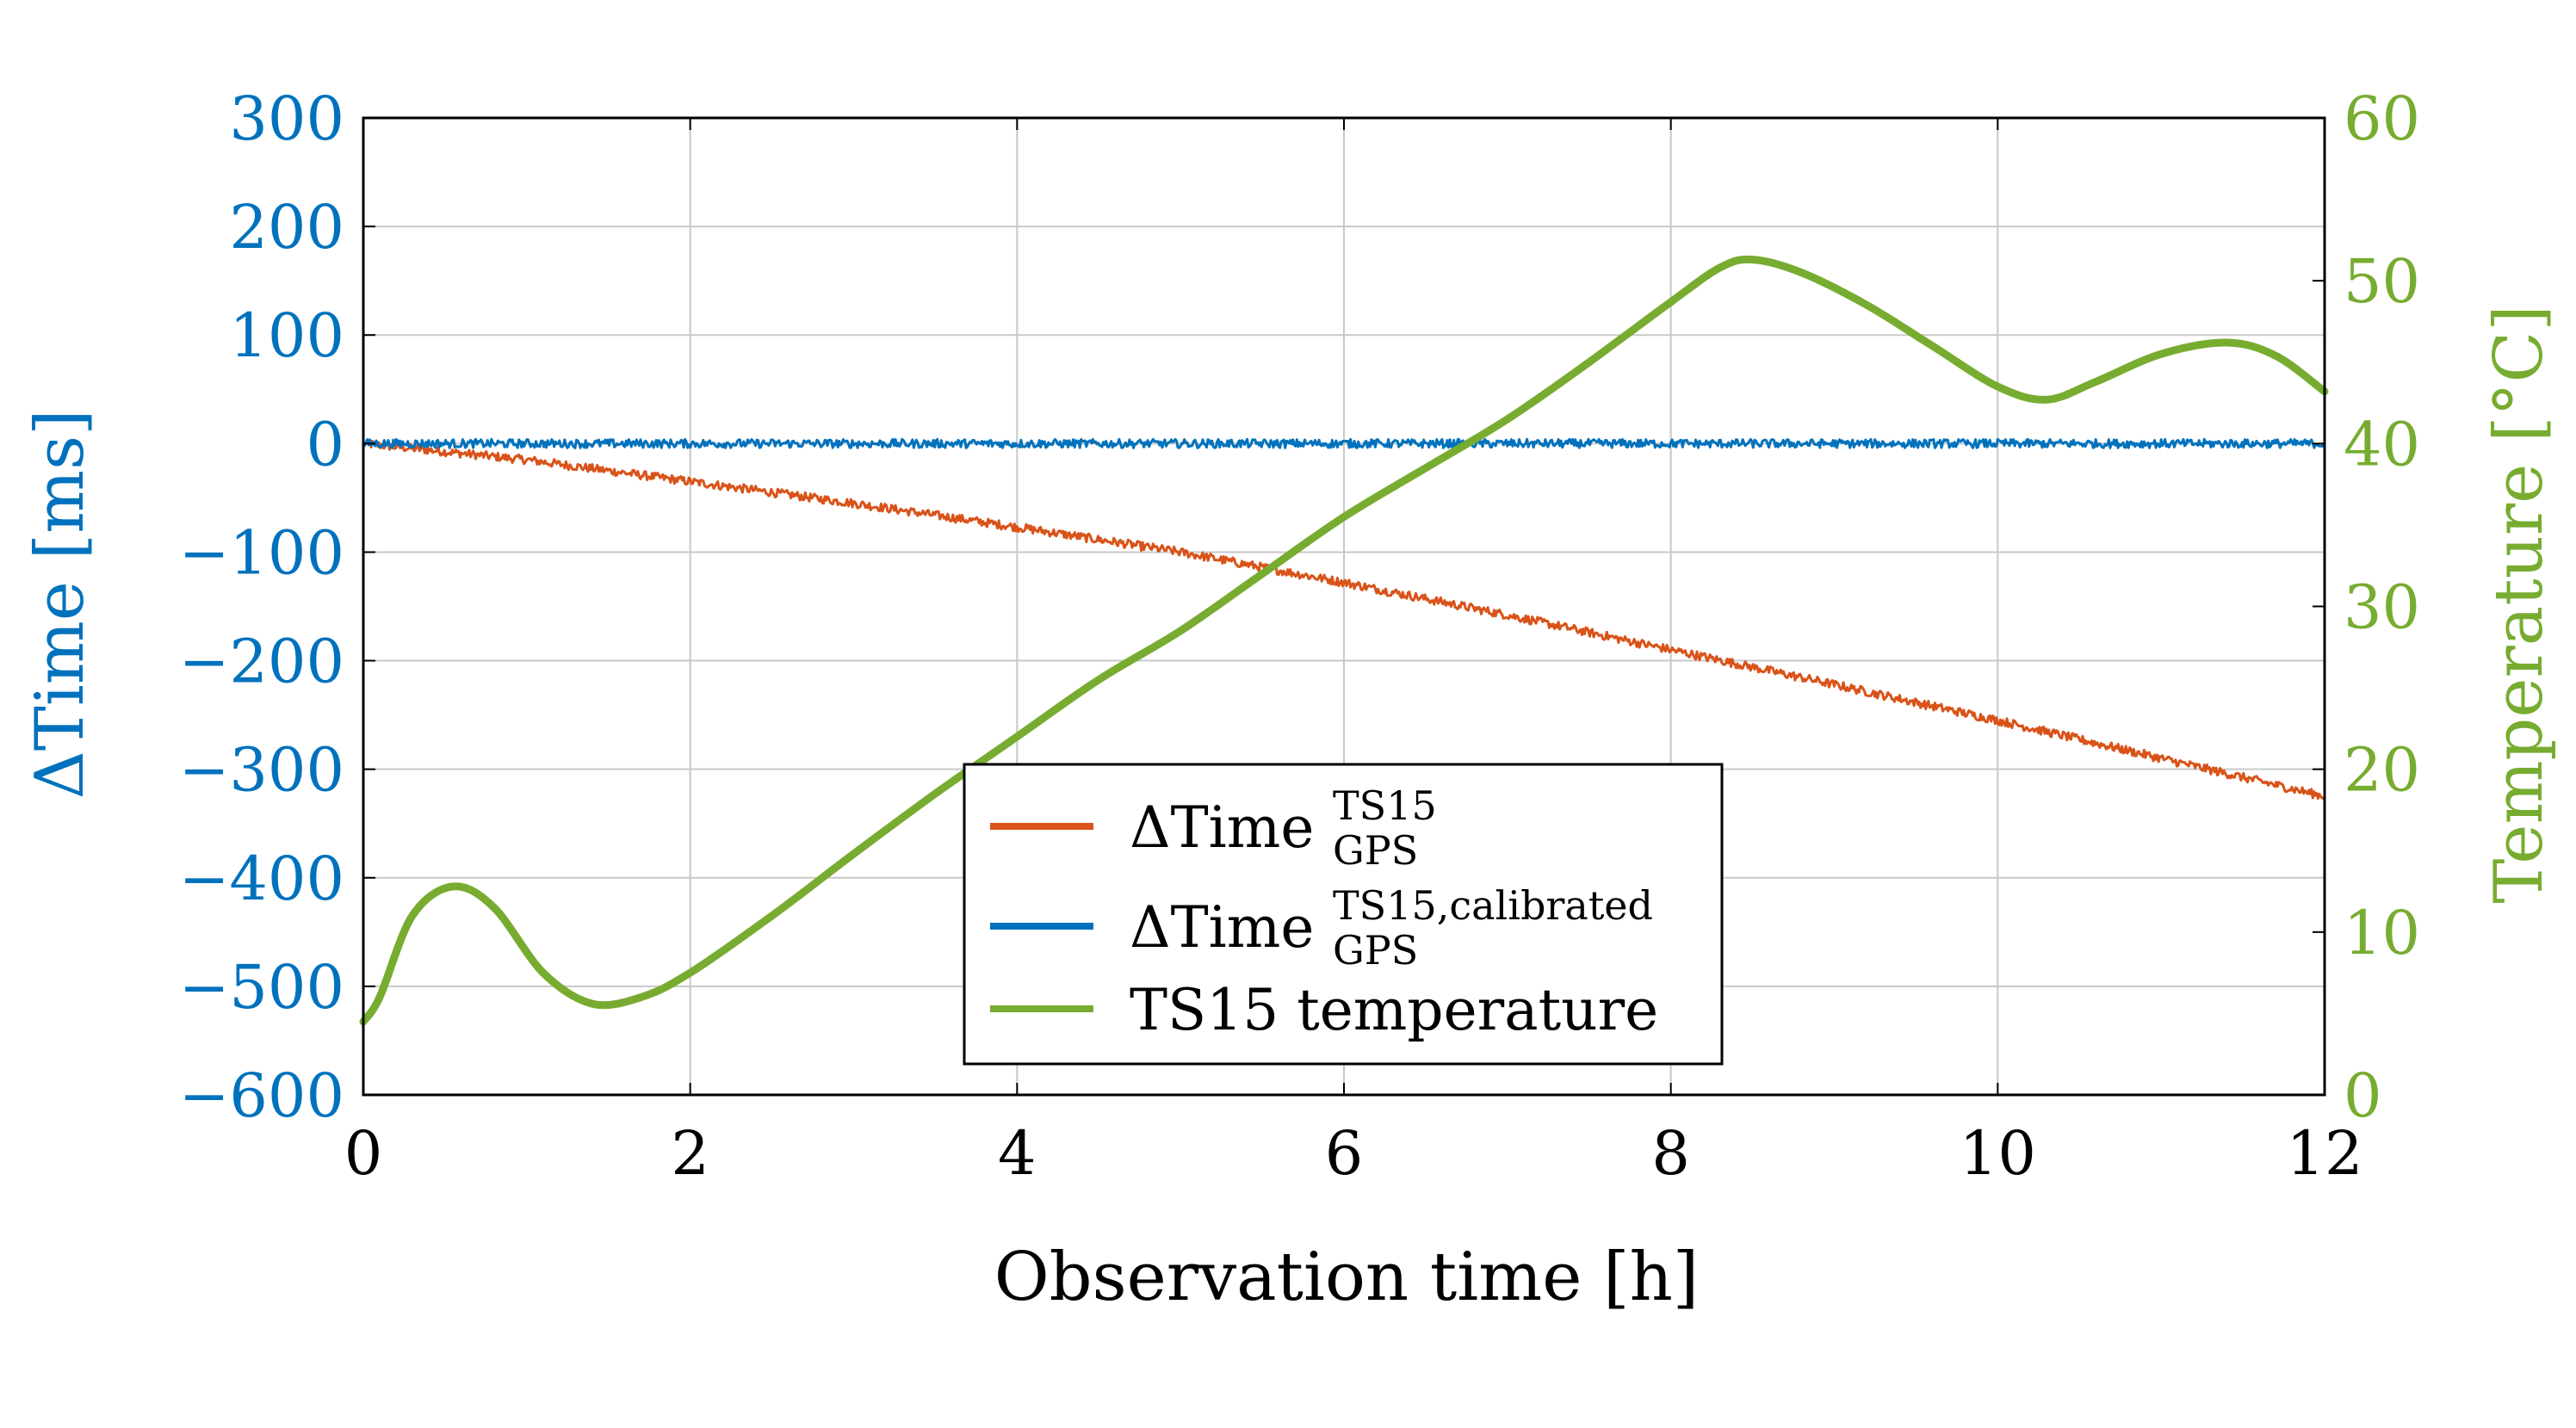  Describe the element at coordinates (363, 1153) in the screenshot. I see `x-tick-label: 0` at that location.